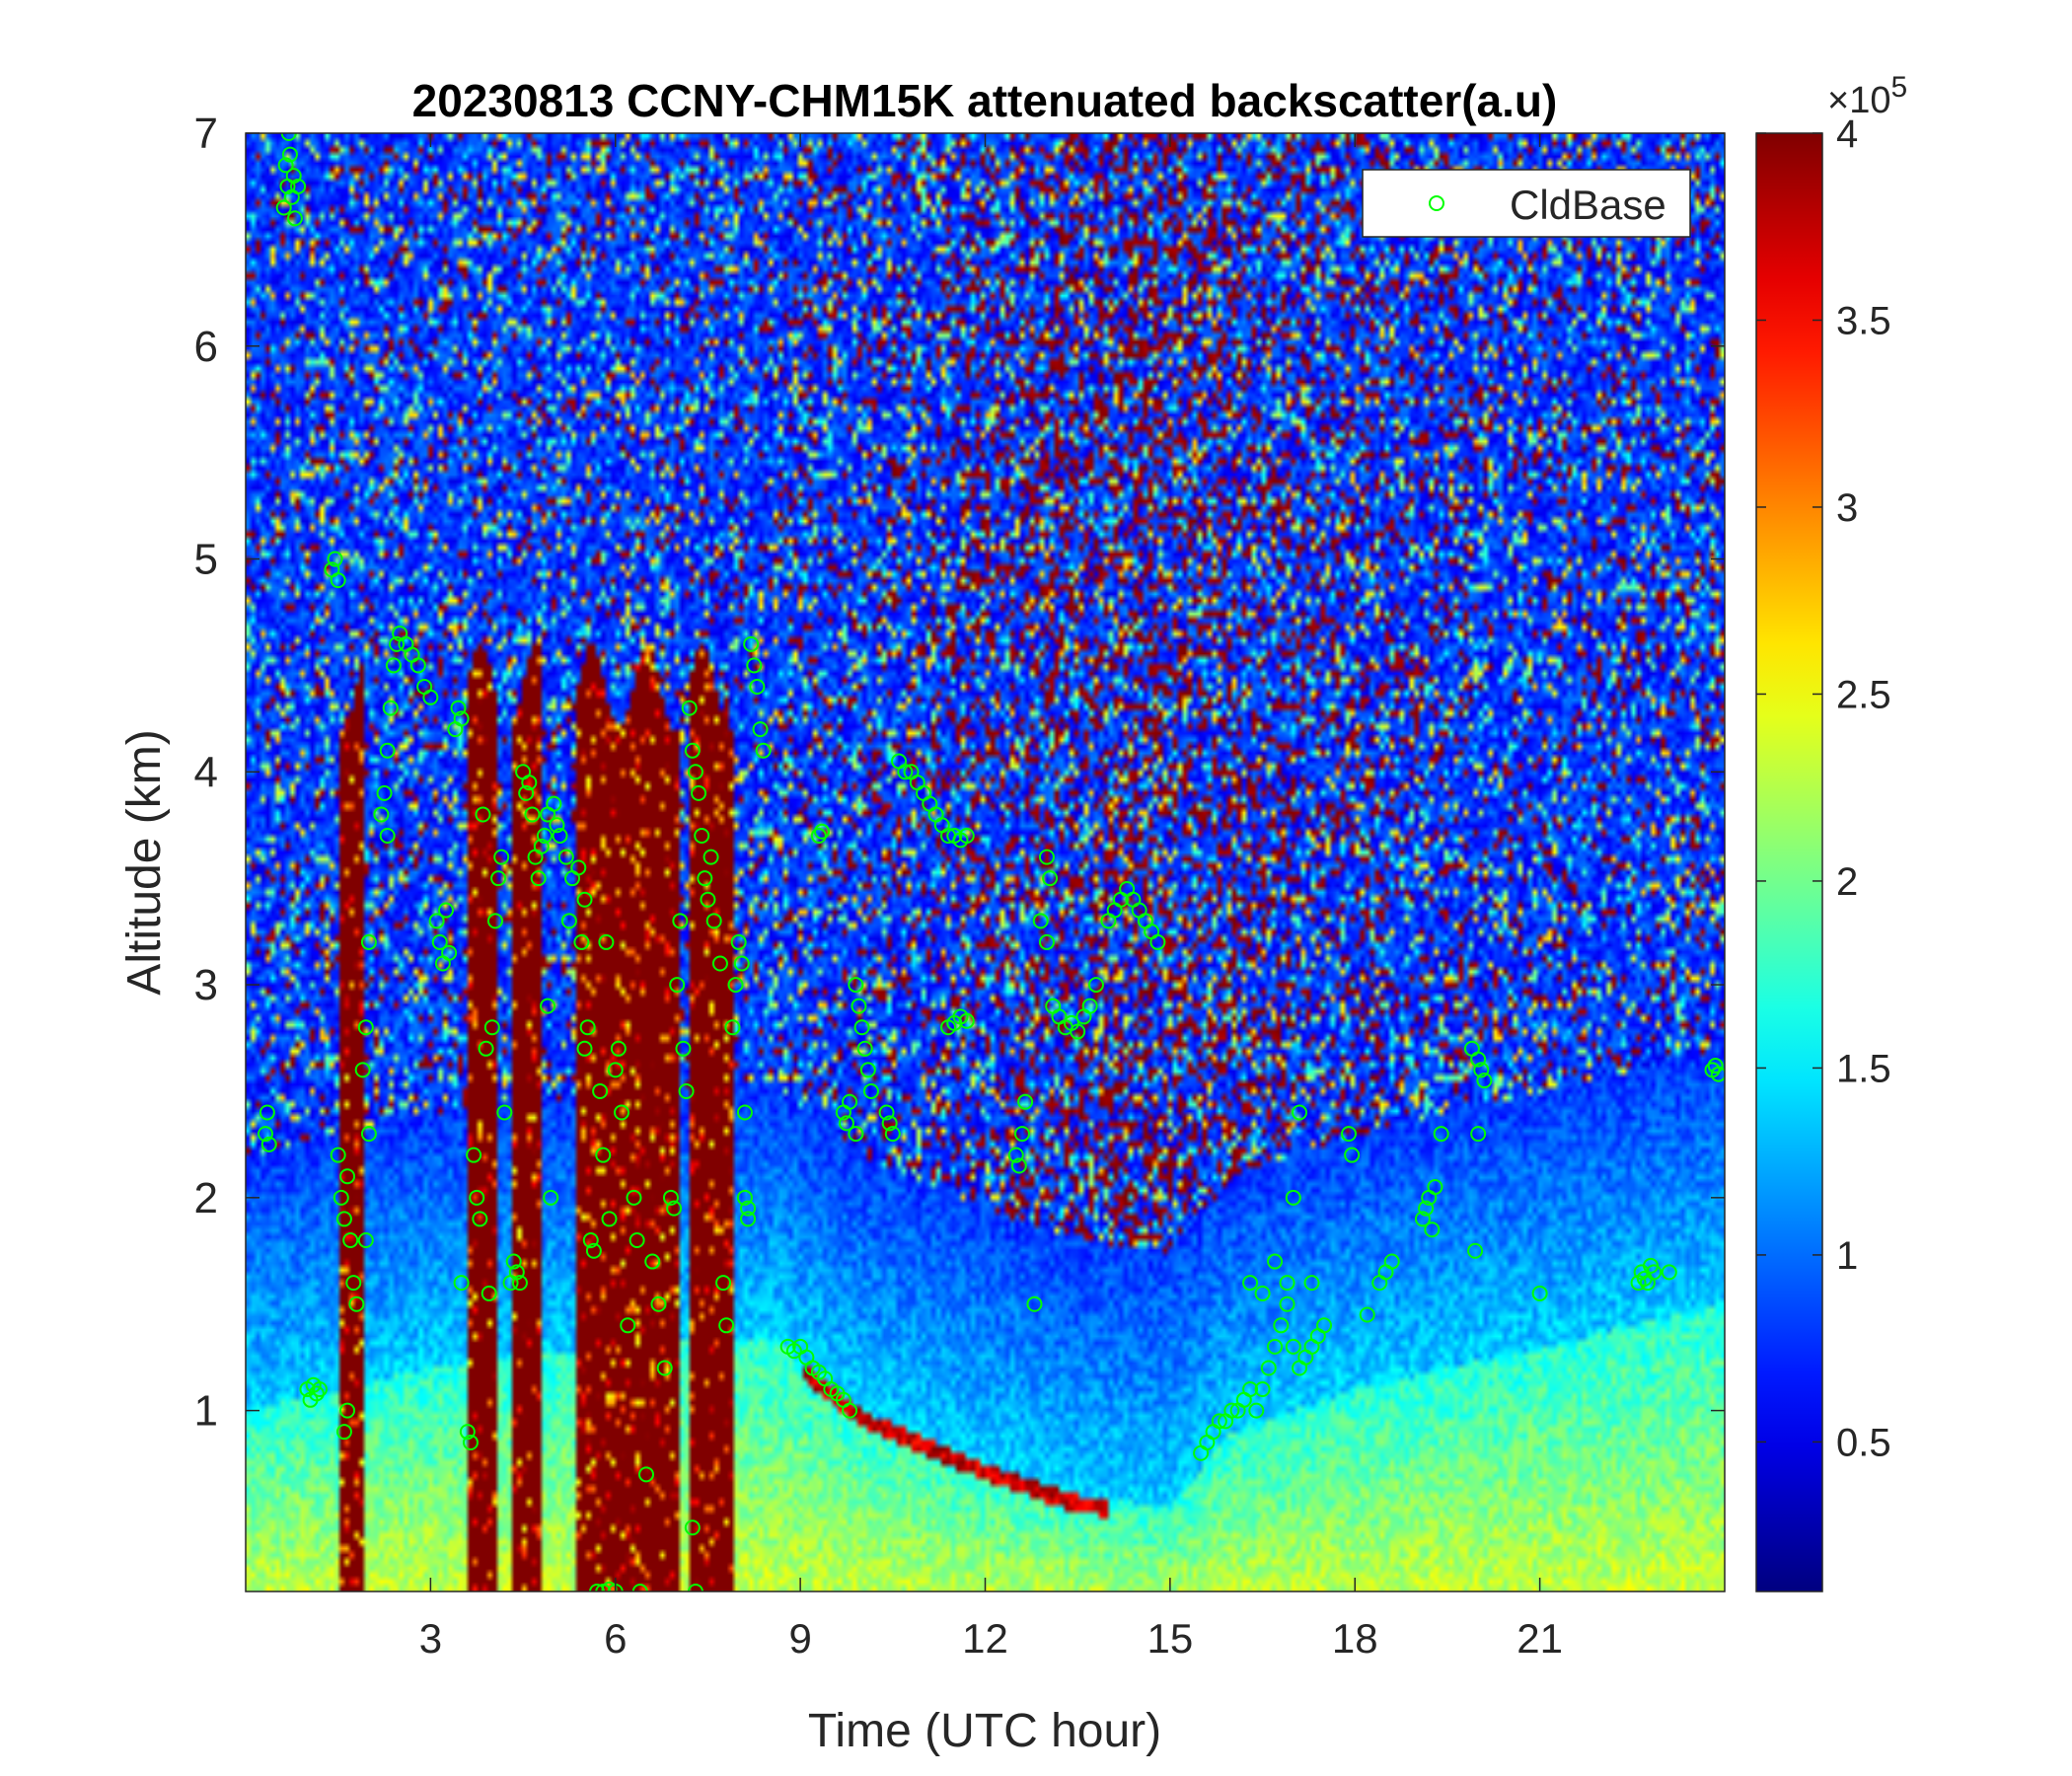 The width and height of the screenshot is (2072, 1776). What do you see at coordinates (1864, 320) in the screenshot?
I see `colorbar-tick-label: 3.5` at bounding box center [1864, 320].